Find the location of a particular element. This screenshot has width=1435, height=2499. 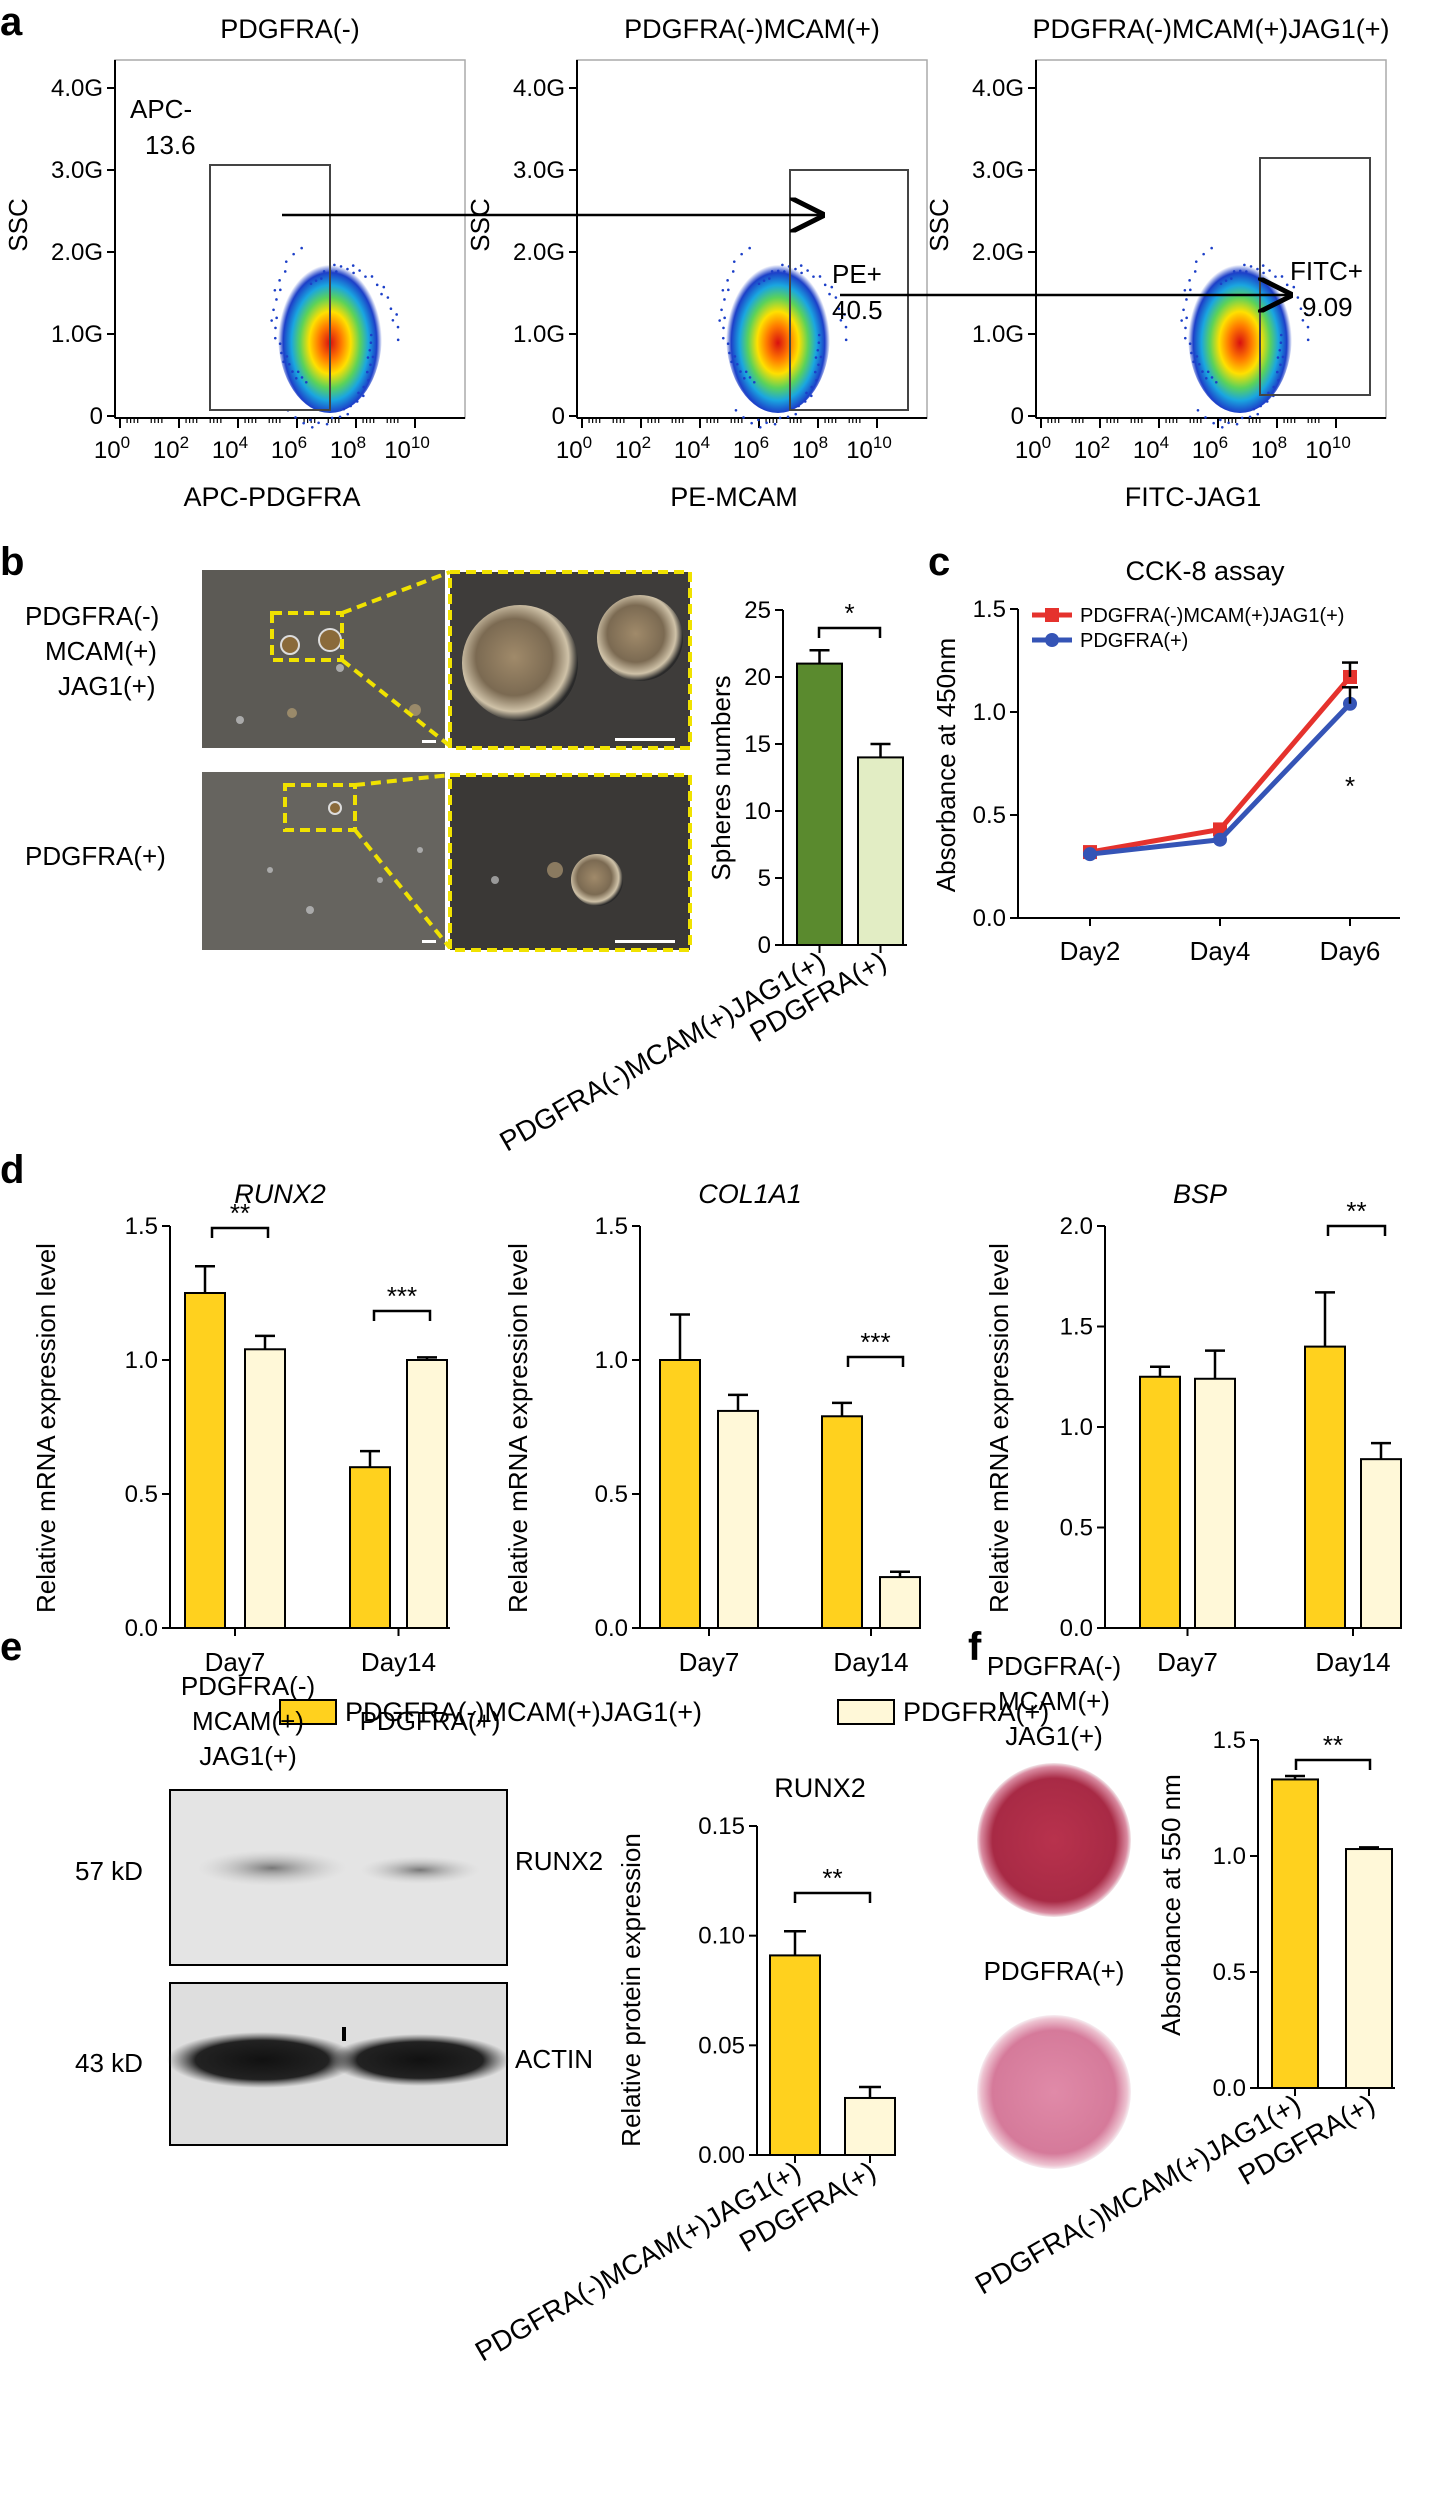

legend-label: PDGFRA(+) is located at coordinates (976, 1712).